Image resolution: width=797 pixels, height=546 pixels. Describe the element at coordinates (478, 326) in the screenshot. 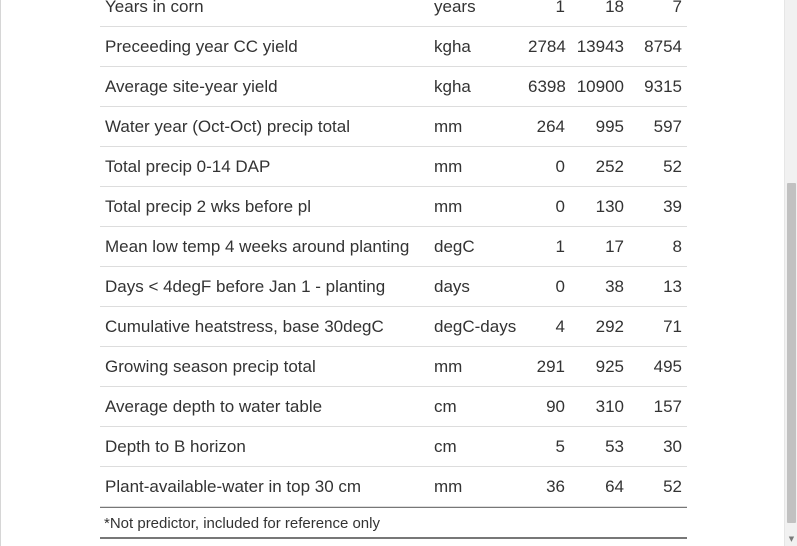

I see `unit-cell: degC-days` at that location.